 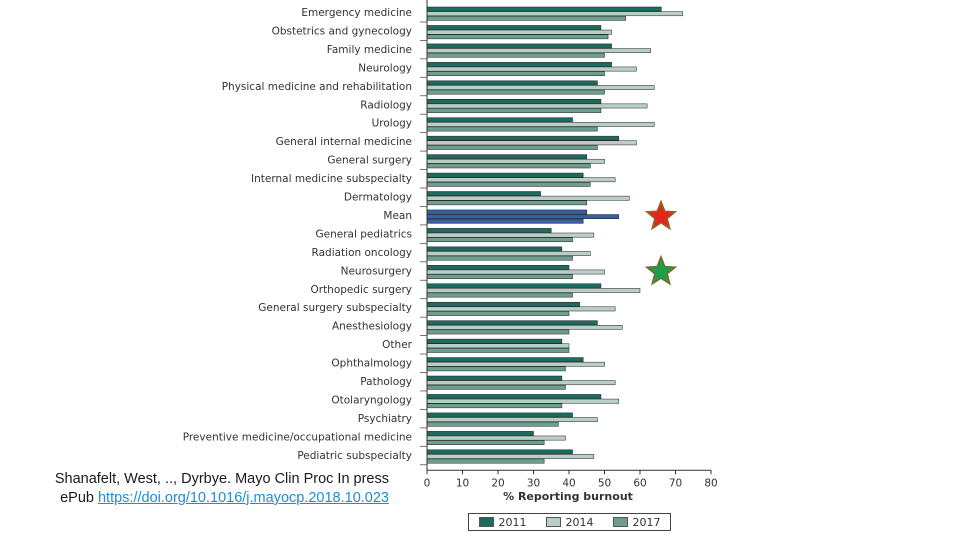 What do you see at coordinates (494, 406) in the screenshot?
I see `bar-otolaryngology-2017` at bounding box center [494, 406].